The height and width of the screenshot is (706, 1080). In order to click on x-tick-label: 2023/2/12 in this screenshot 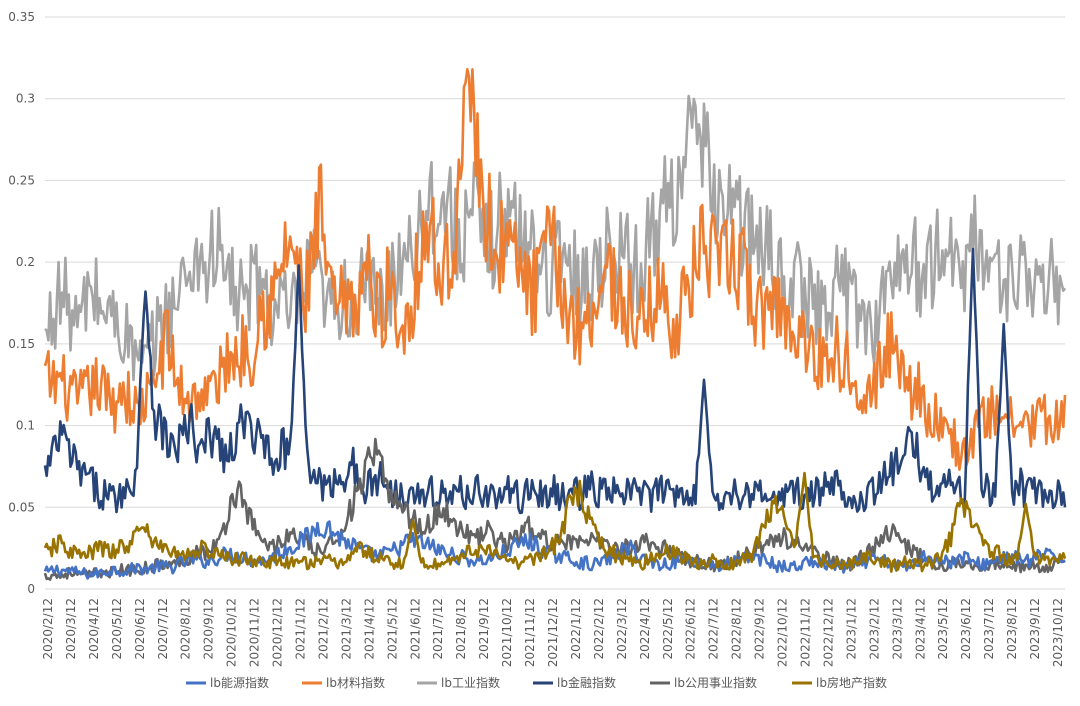, I will do `click(874, 629)`.